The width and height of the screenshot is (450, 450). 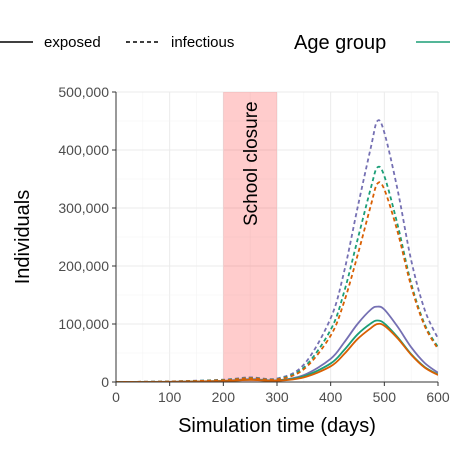 I want to click on x-axis-title: Simulation time (days), so click(x=277, y=426).